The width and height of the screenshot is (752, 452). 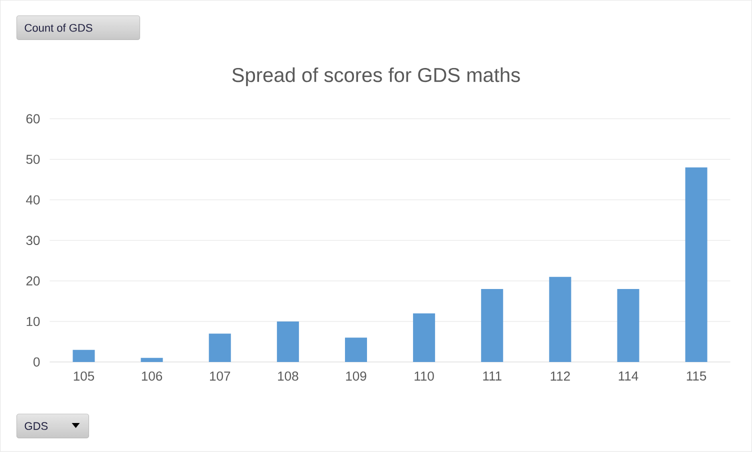 What do you see at coordinates (492, 376) in the screenshot?
I see `x-tick-label: 111` at bounding box center [492, 376].